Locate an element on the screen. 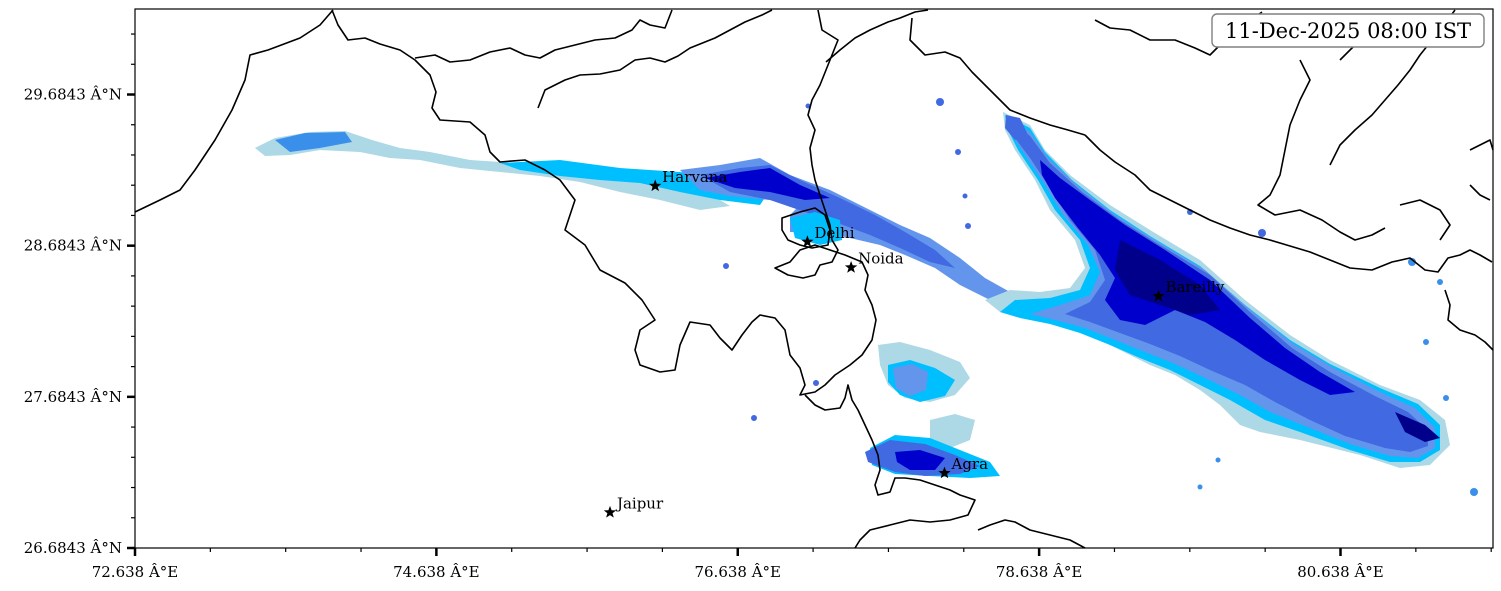 Image resolution: width=1501 pixels, height=591 pixels. boundary-east is located at coordinates (1469, 320).